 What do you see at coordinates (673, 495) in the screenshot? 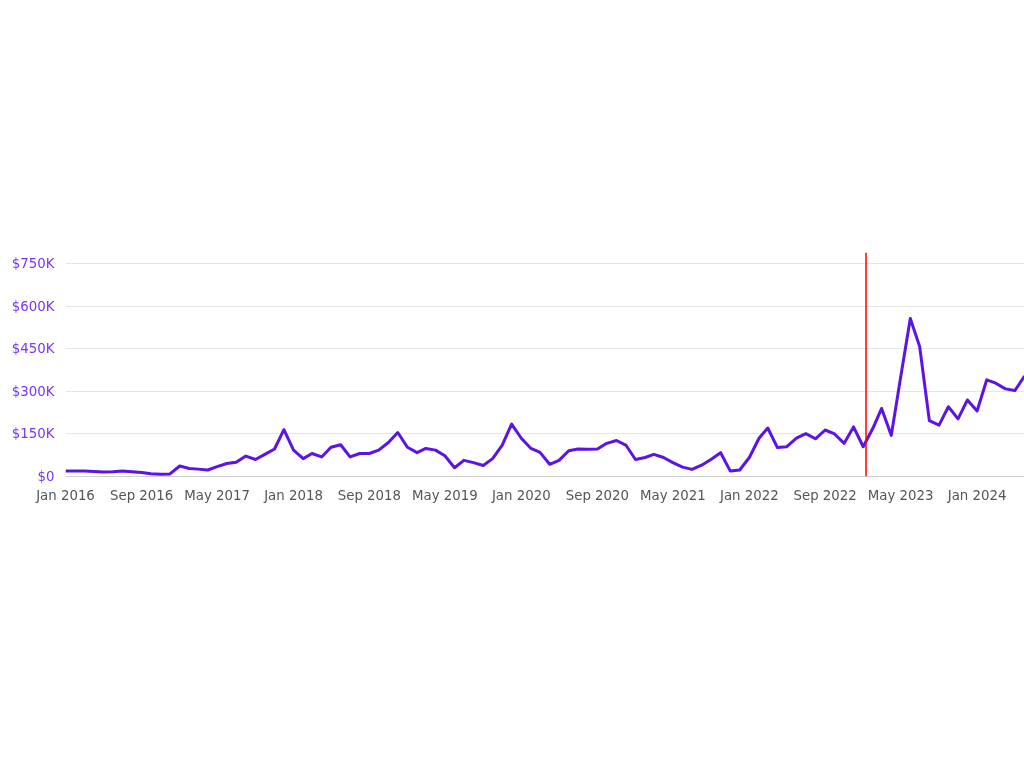
I see `x-tick-label: May 2021` at bounding box center [673, 495].